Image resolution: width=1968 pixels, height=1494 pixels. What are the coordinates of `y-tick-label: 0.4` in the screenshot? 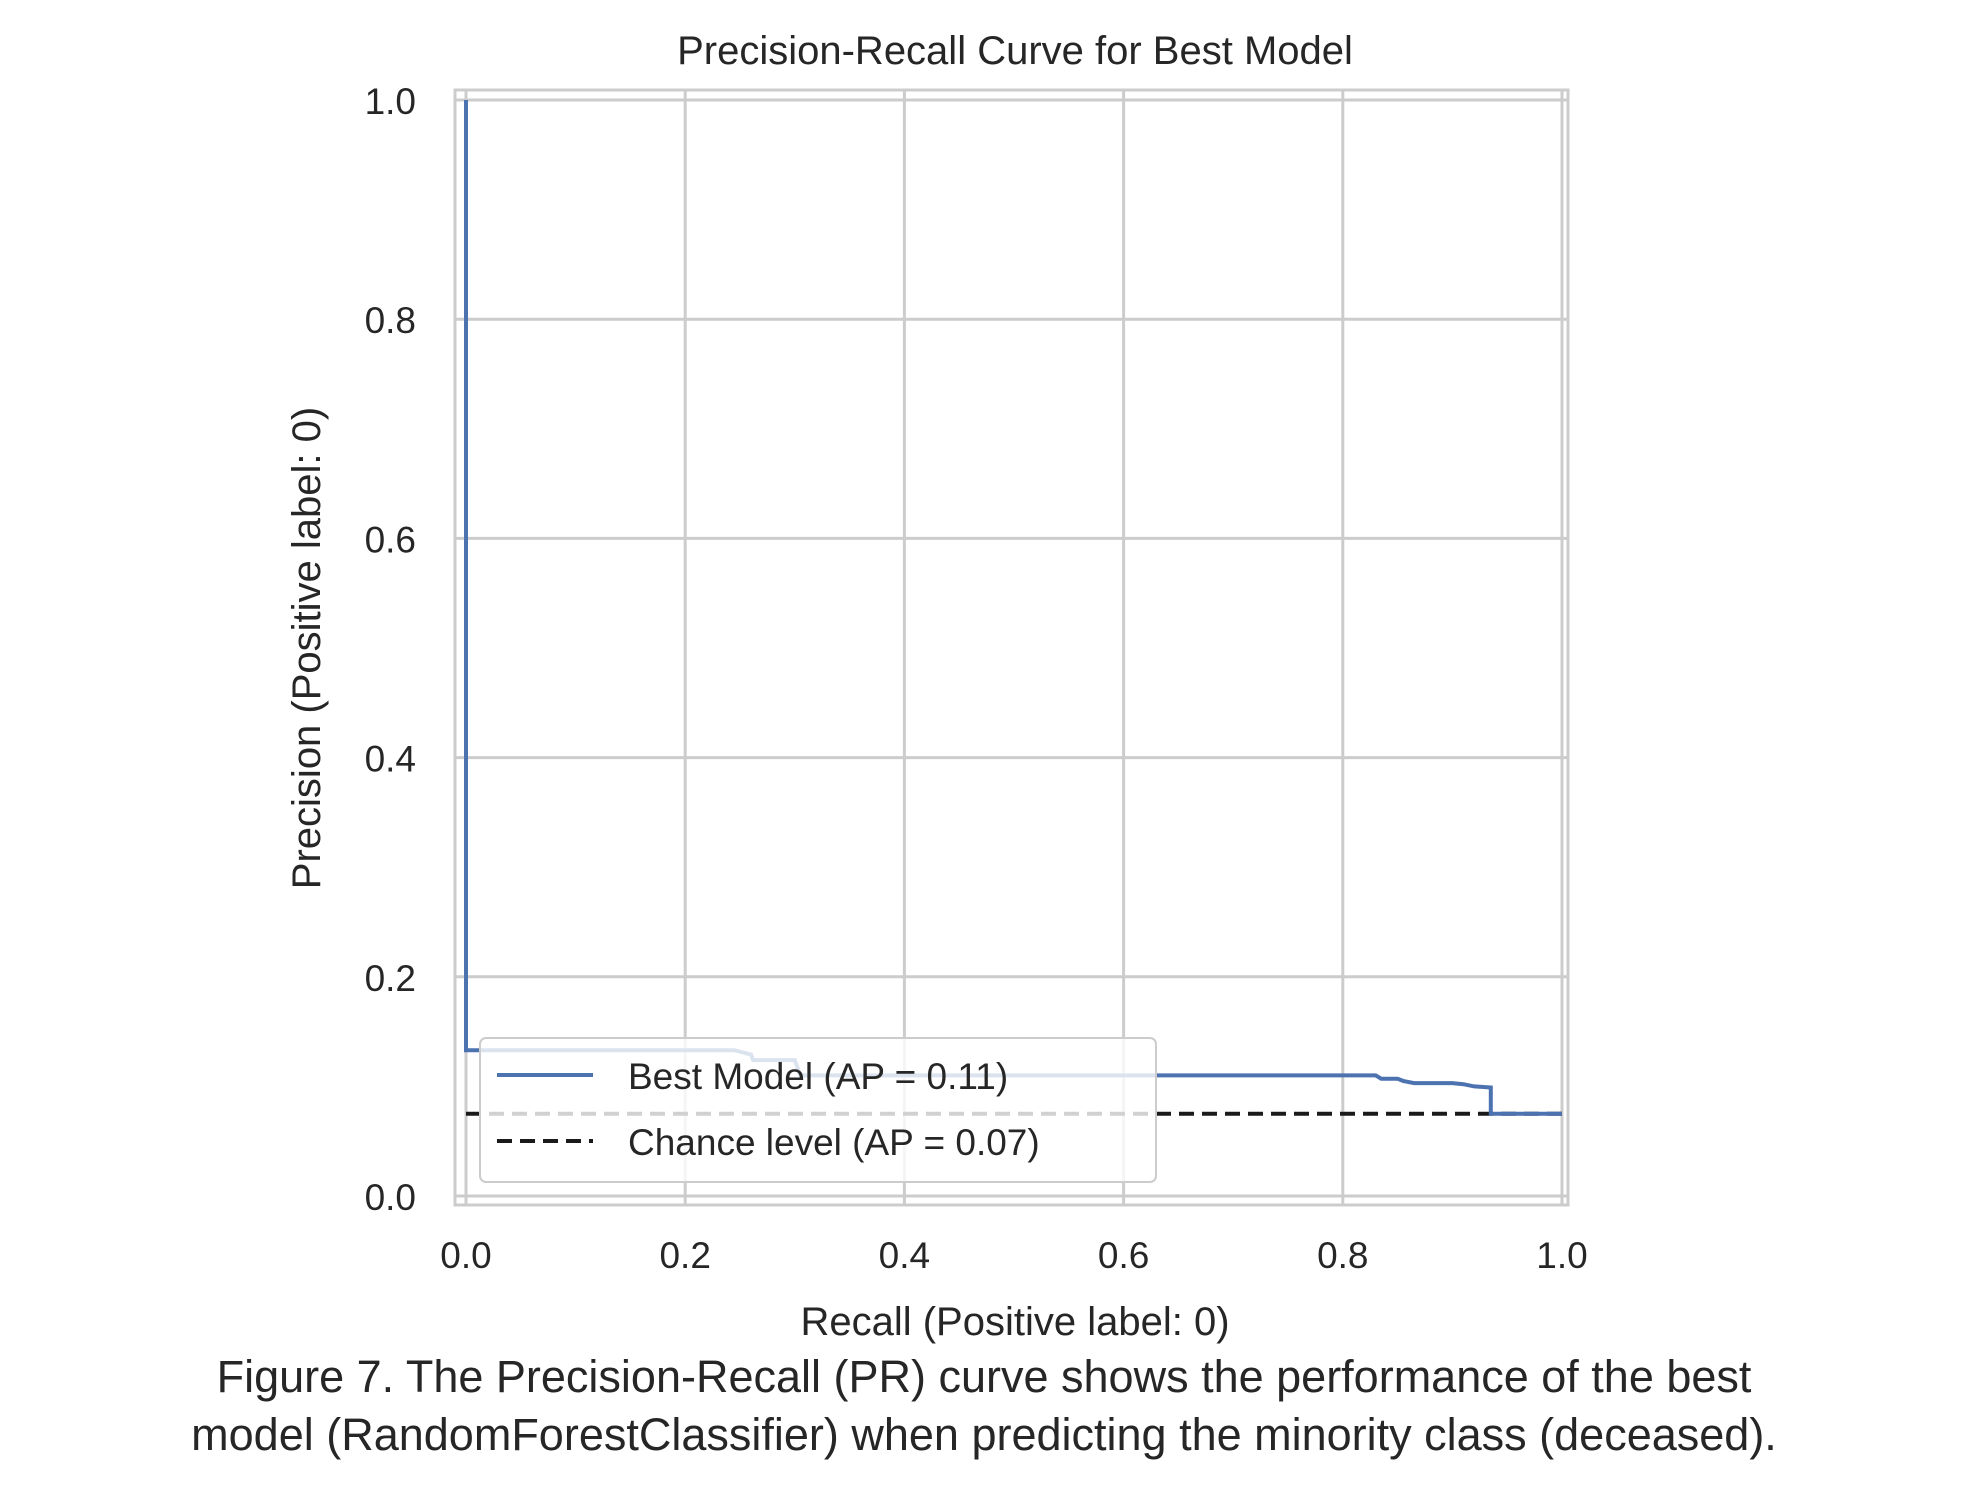 It's located at (390, 759).